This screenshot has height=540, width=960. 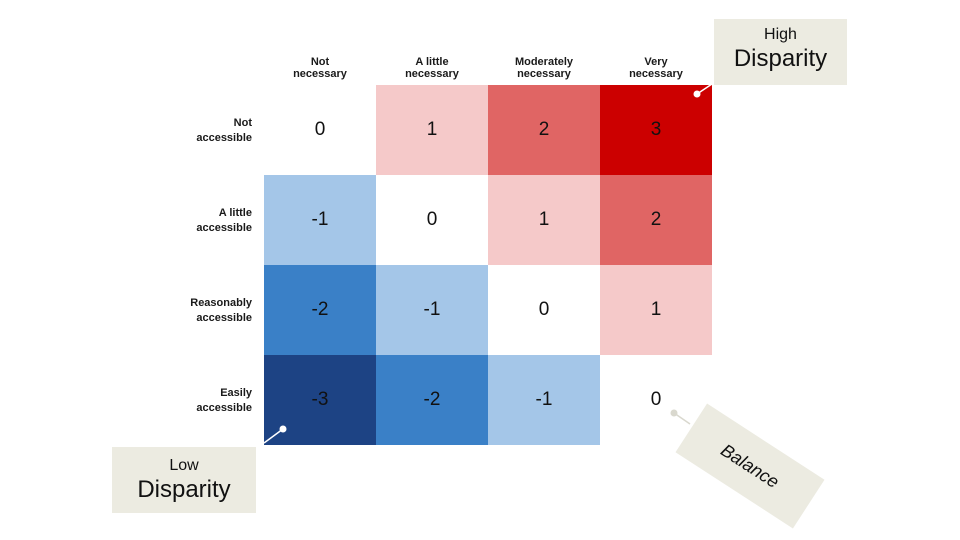 I want to click on row-header-reasonably-accessible: Reasonably accessible, so click(x=201, y=311).